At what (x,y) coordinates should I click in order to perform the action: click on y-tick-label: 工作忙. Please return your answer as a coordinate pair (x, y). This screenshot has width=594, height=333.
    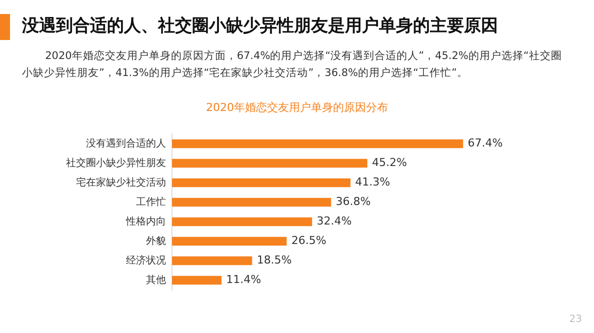
    Looking at the image, I should click on (151, 202).